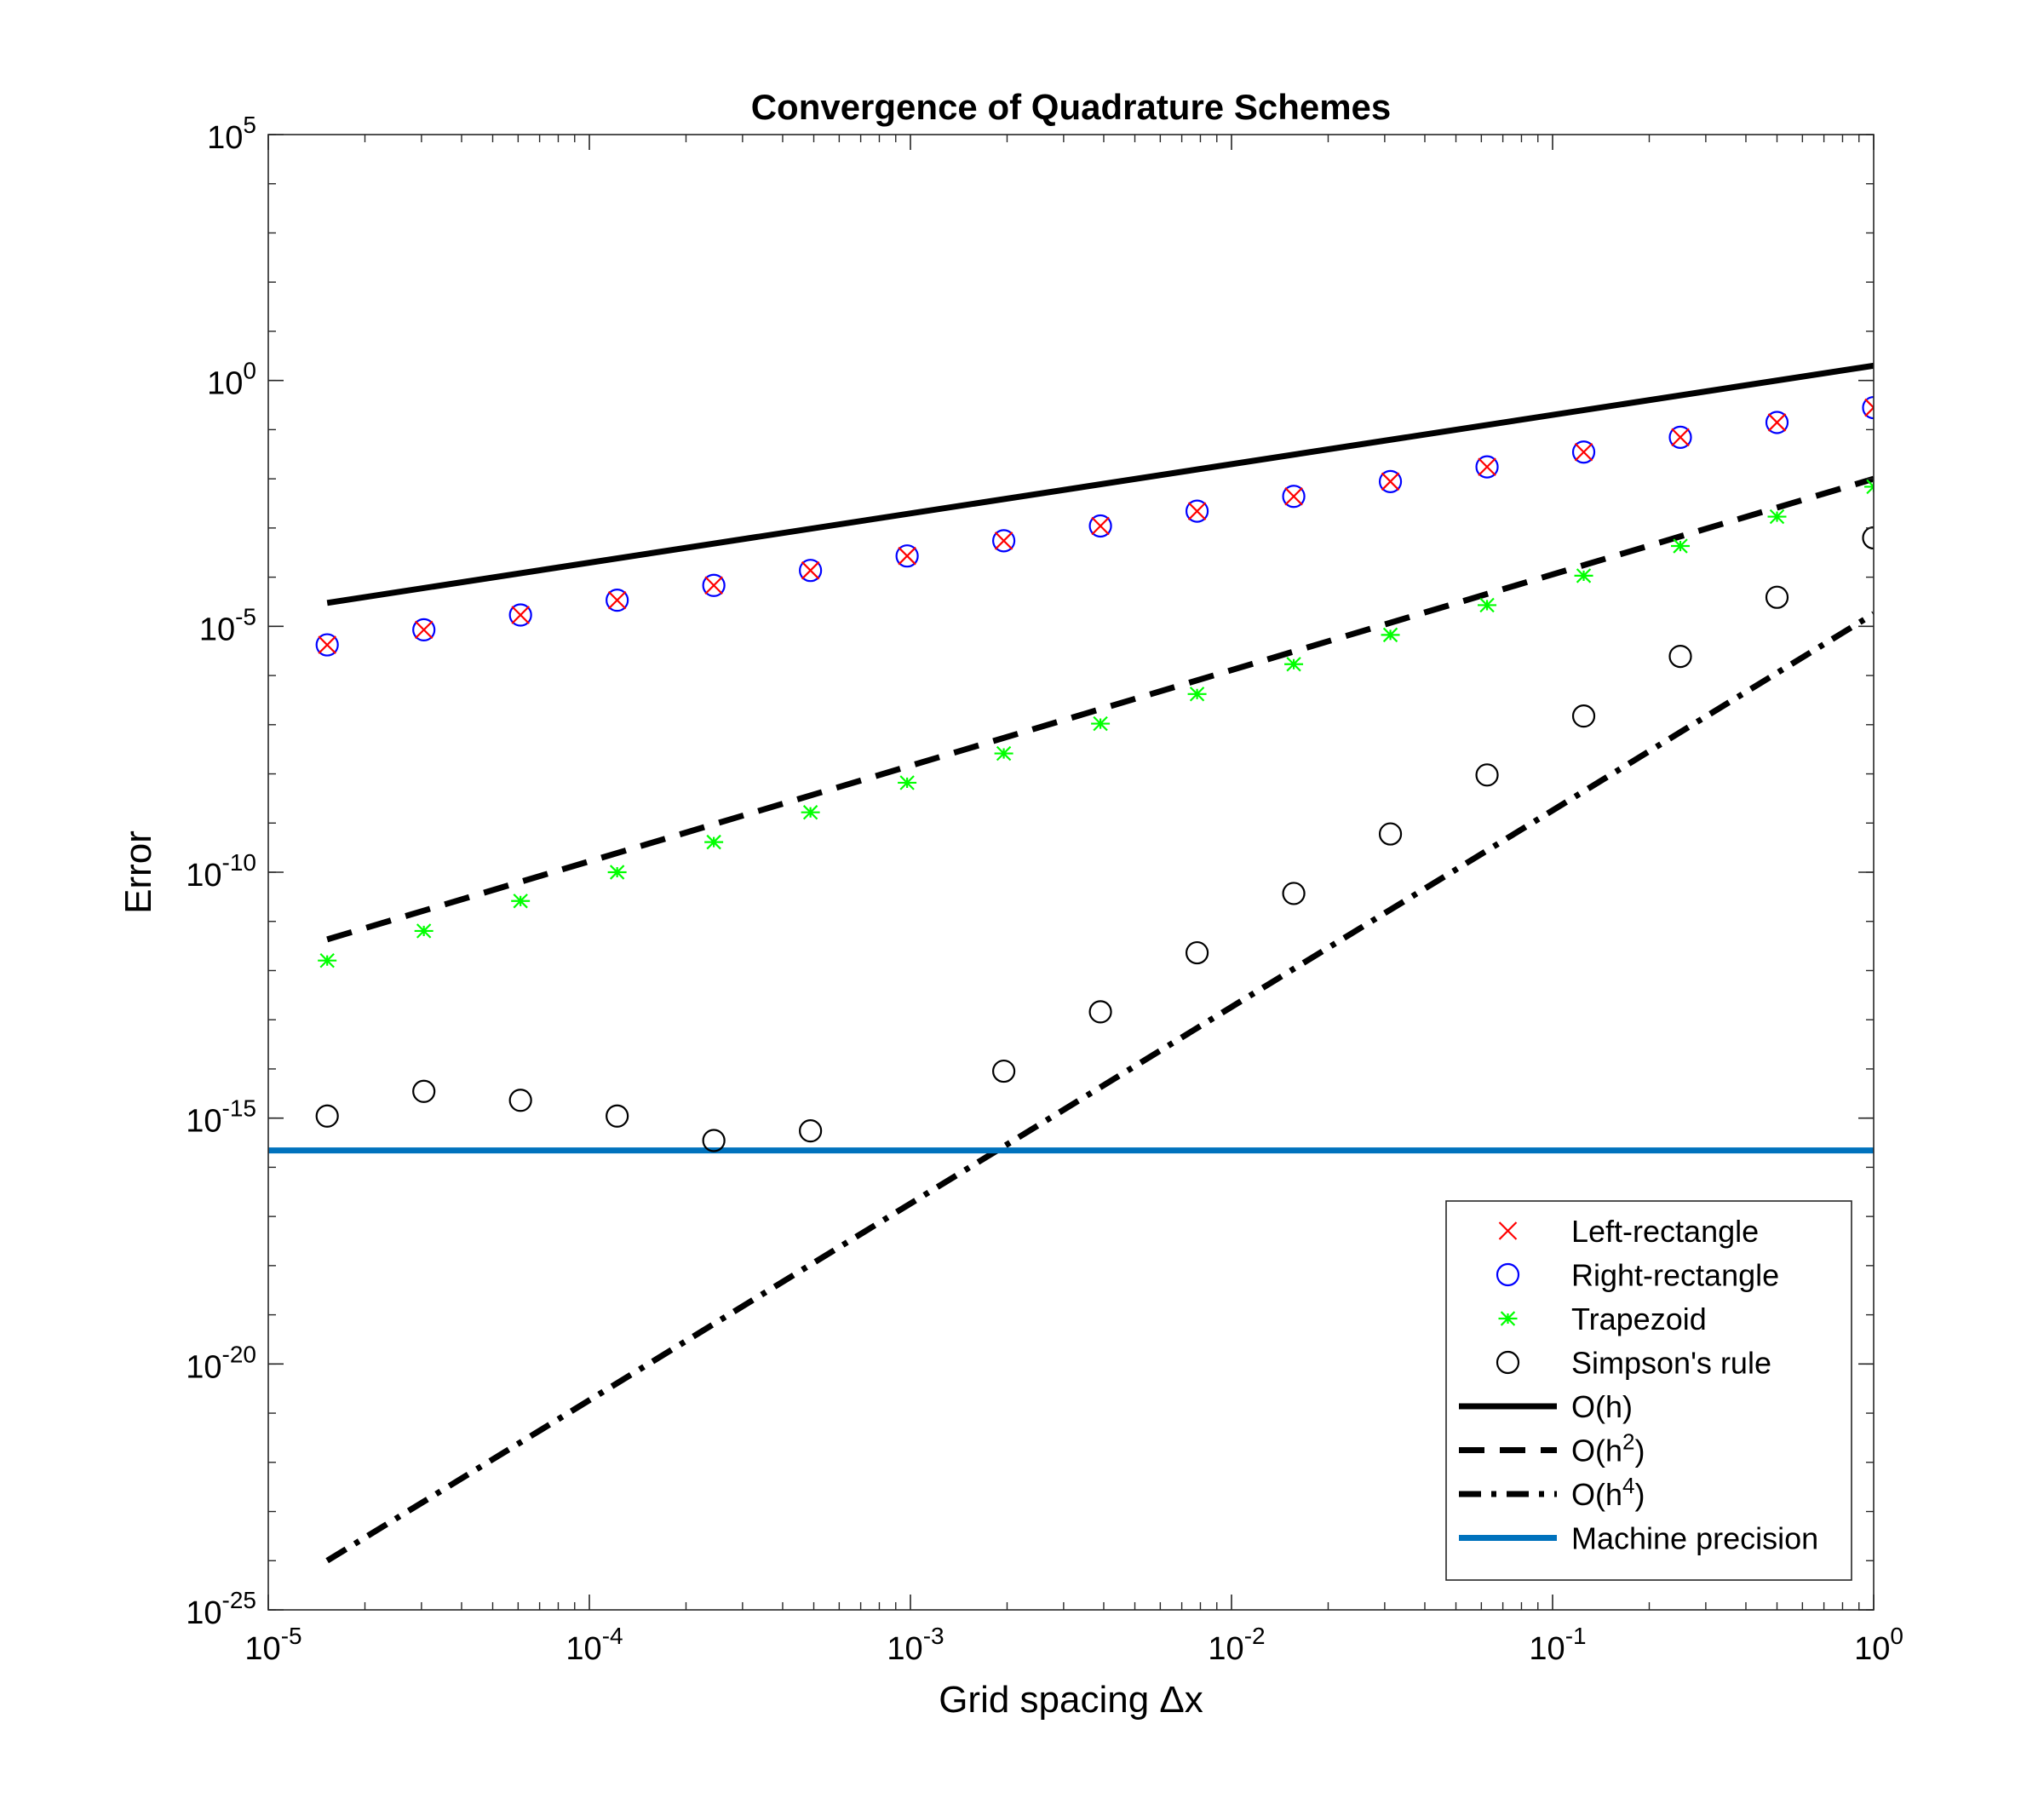 The width and height of the screenshot is (2044, 1793). I want to click on y-tick-label: 10⁻¹⁵, so click(221, 1118).